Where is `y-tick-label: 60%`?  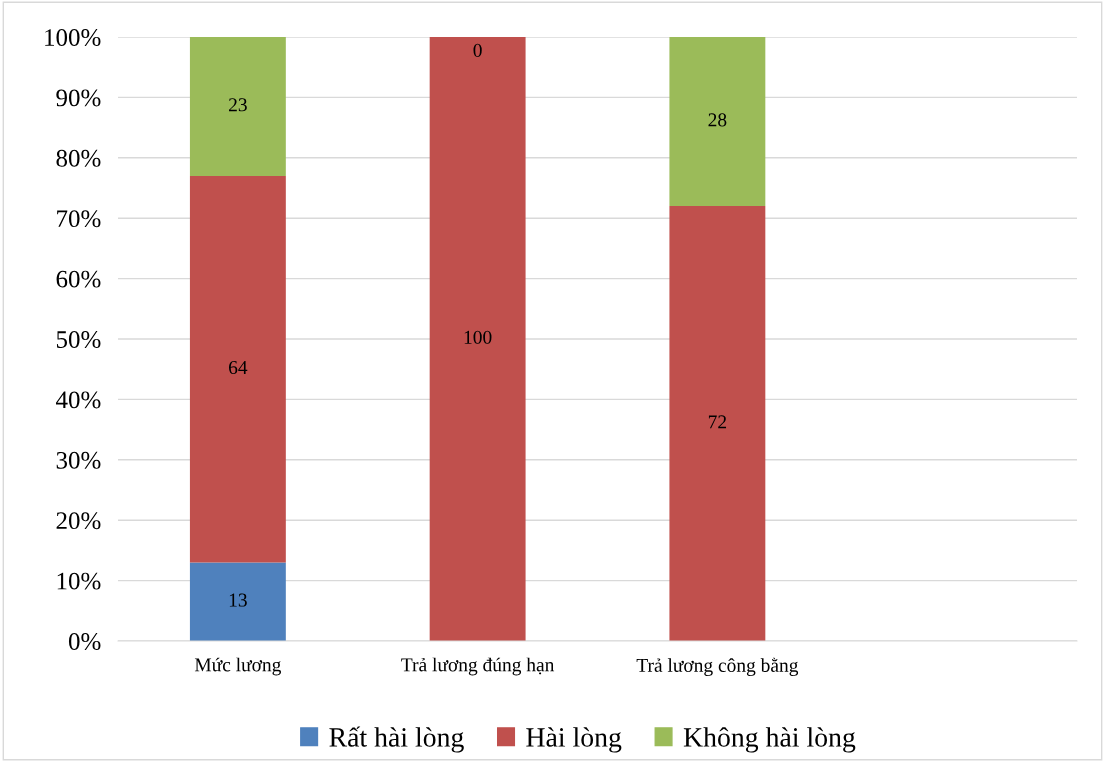 y-tick-label: 60% is located at coordinates (78, 279).